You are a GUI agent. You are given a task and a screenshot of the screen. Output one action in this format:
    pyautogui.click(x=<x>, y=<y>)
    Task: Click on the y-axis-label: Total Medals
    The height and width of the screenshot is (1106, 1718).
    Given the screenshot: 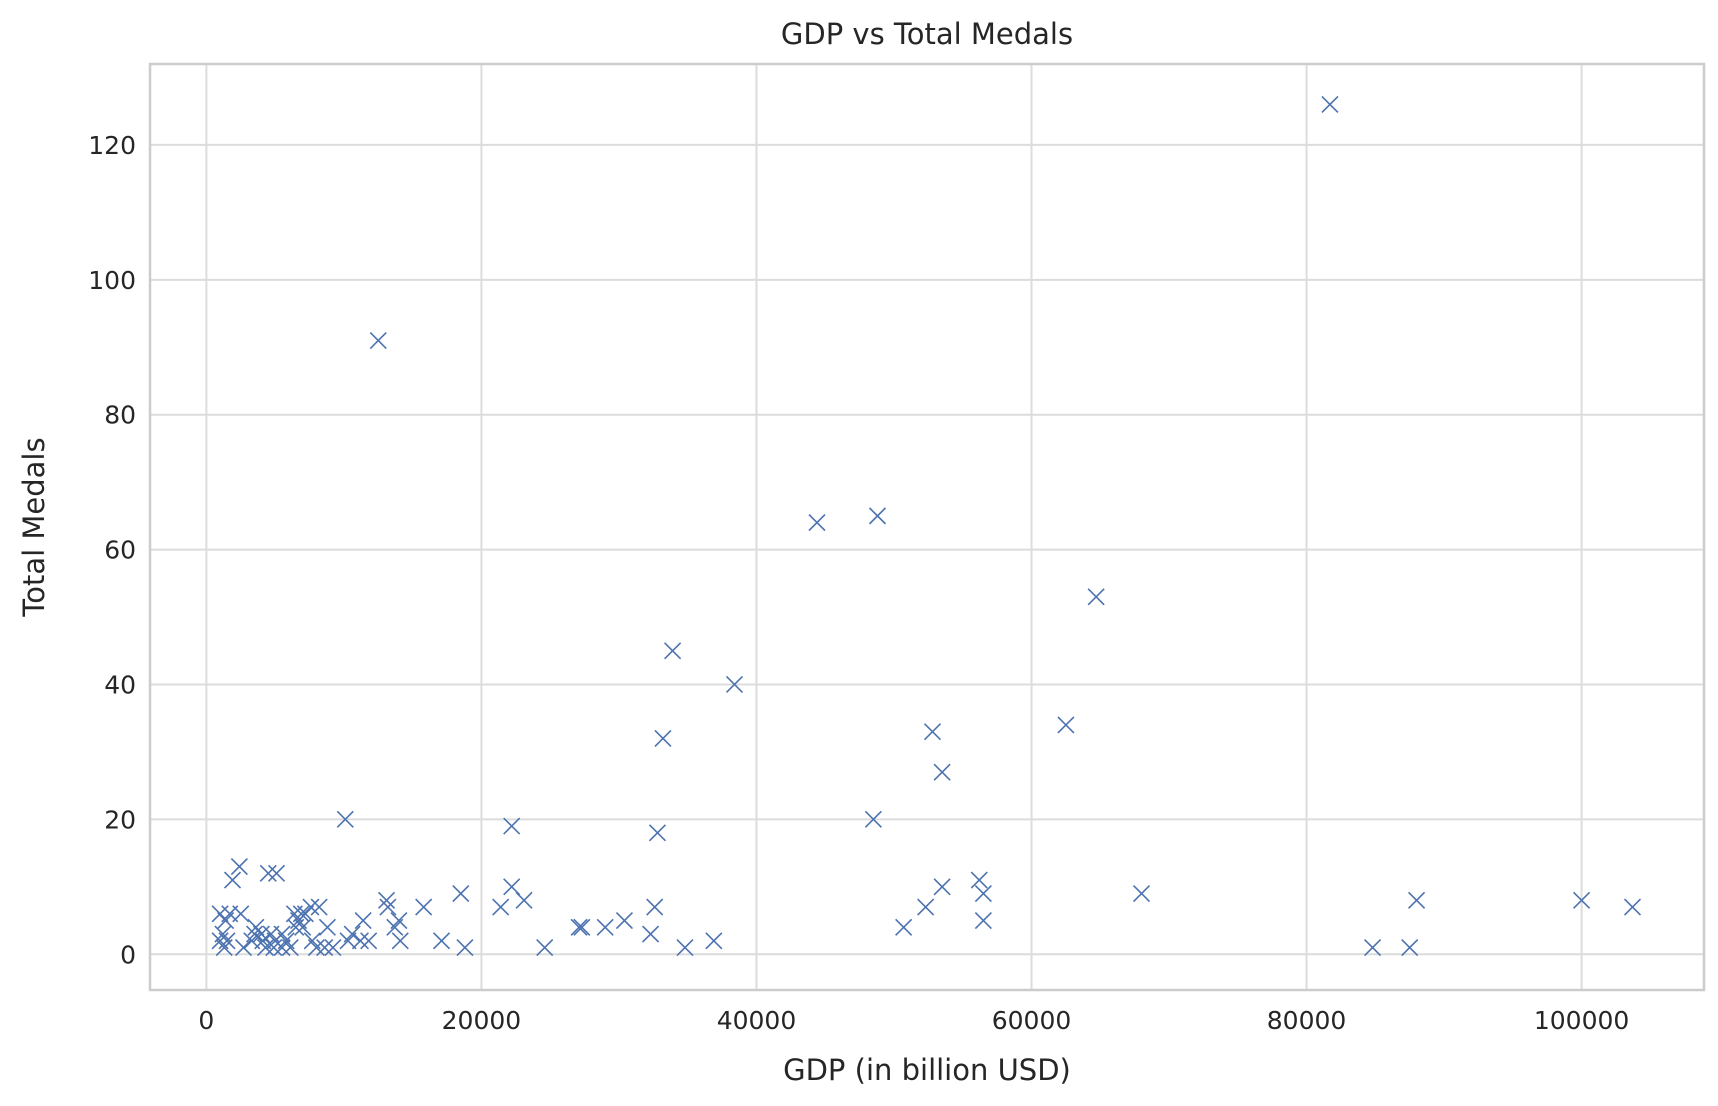 What is the action you would take?
    pyautogui.click(x=34, y=527)
    